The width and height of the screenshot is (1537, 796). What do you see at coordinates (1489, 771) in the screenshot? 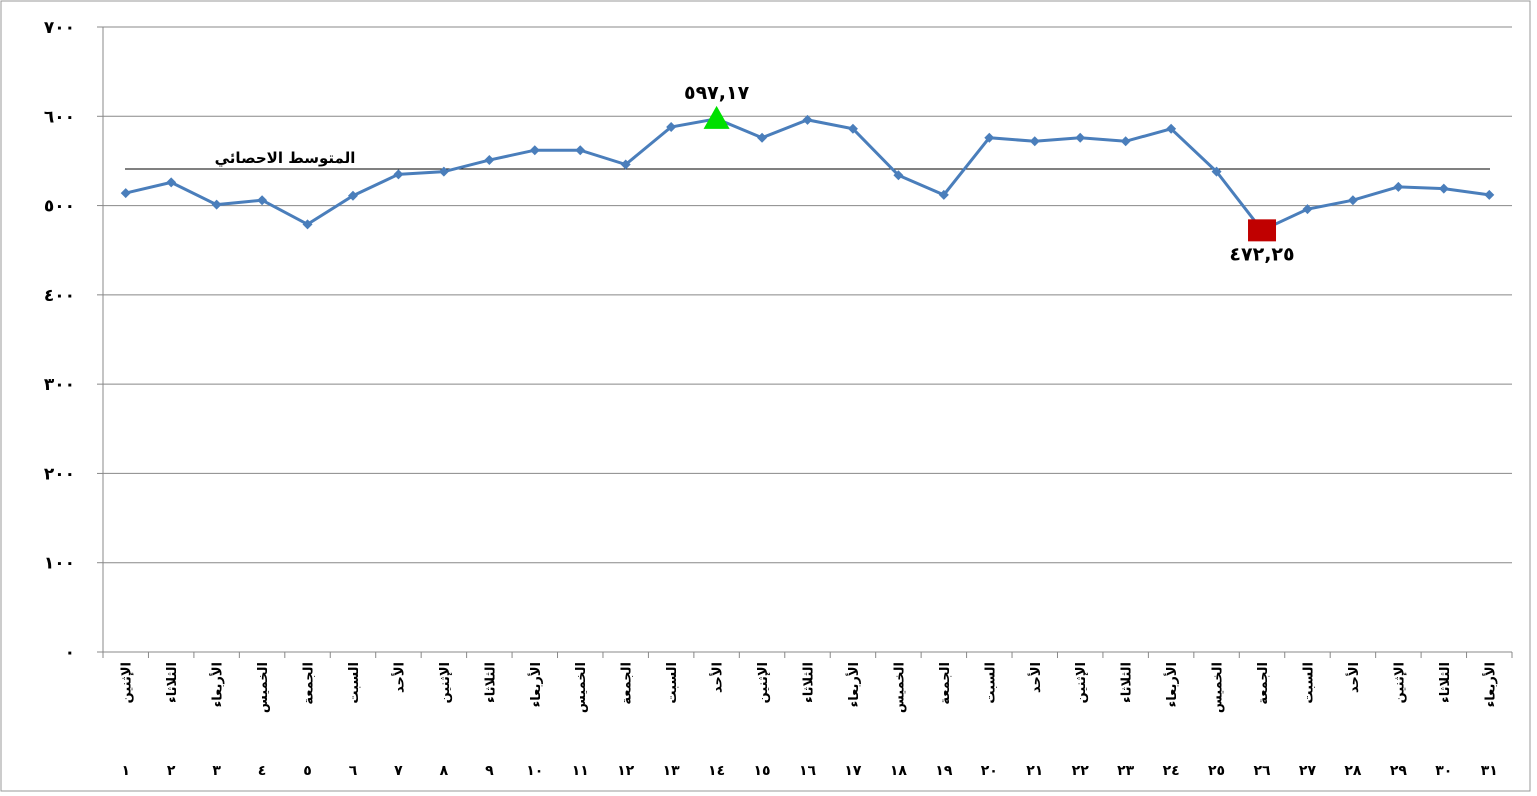
I see `x-tick-number: ٣١` at bounding box center [1489, 771].